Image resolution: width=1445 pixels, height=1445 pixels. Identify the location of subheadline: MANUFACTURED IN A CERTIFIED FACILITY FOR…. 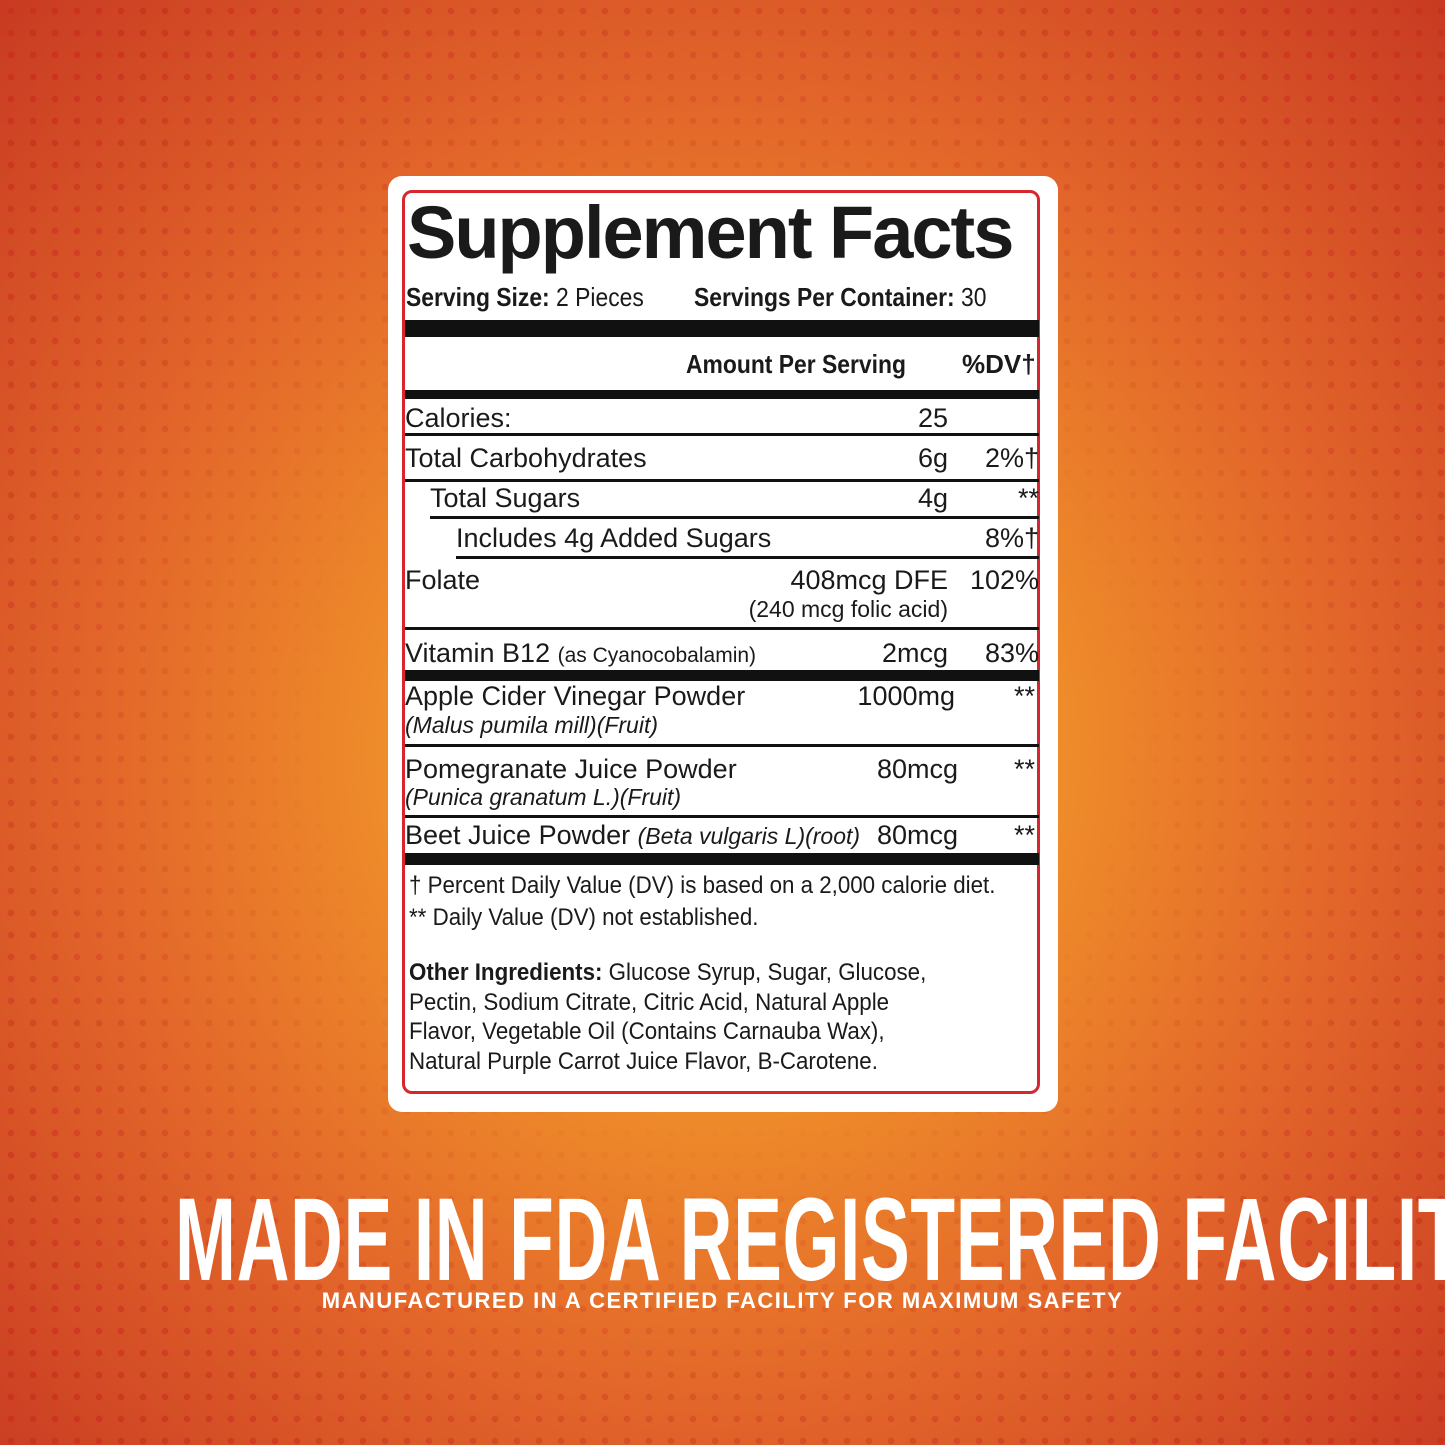
(722, 1300).